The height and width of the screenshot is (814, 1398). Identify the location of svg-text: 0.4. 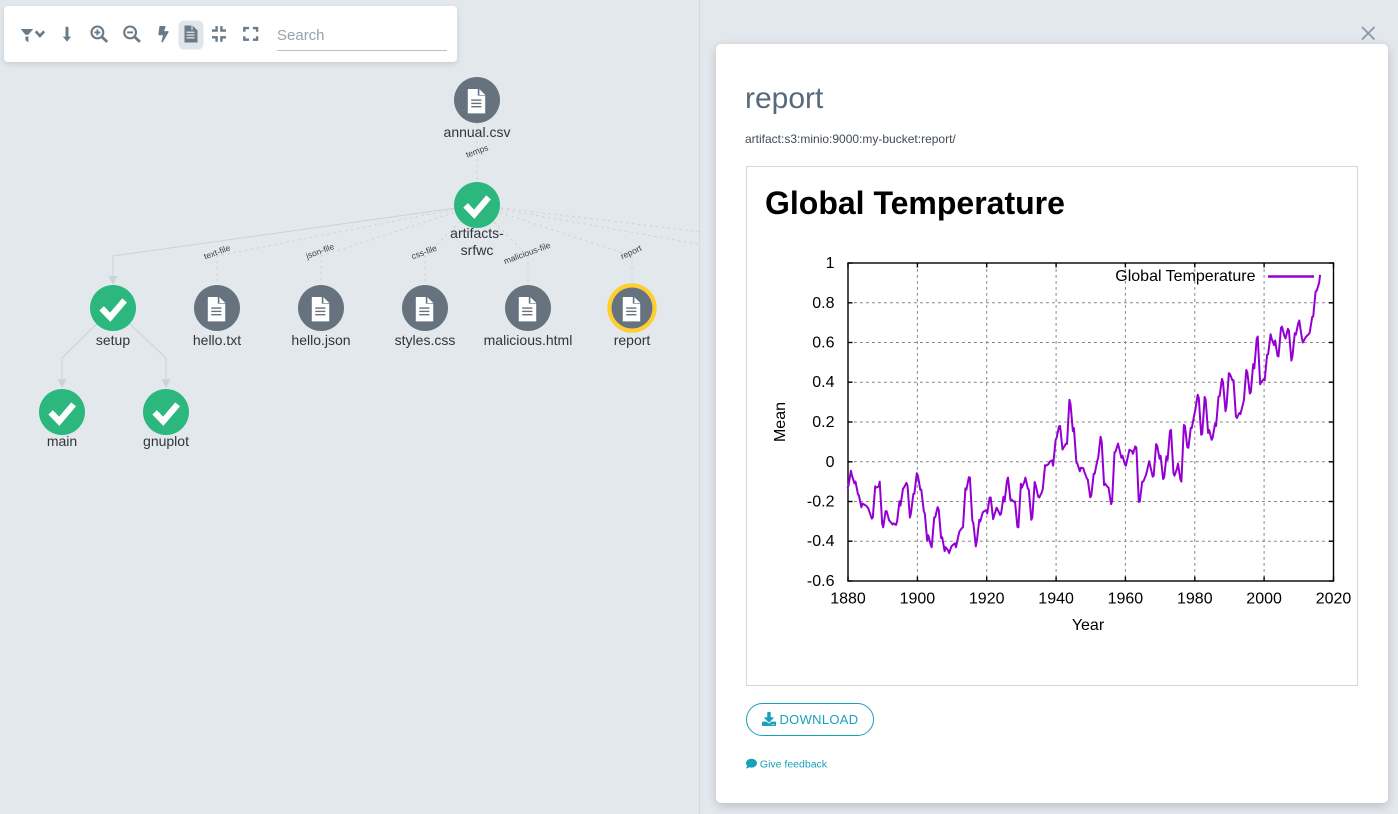
(823, 382).